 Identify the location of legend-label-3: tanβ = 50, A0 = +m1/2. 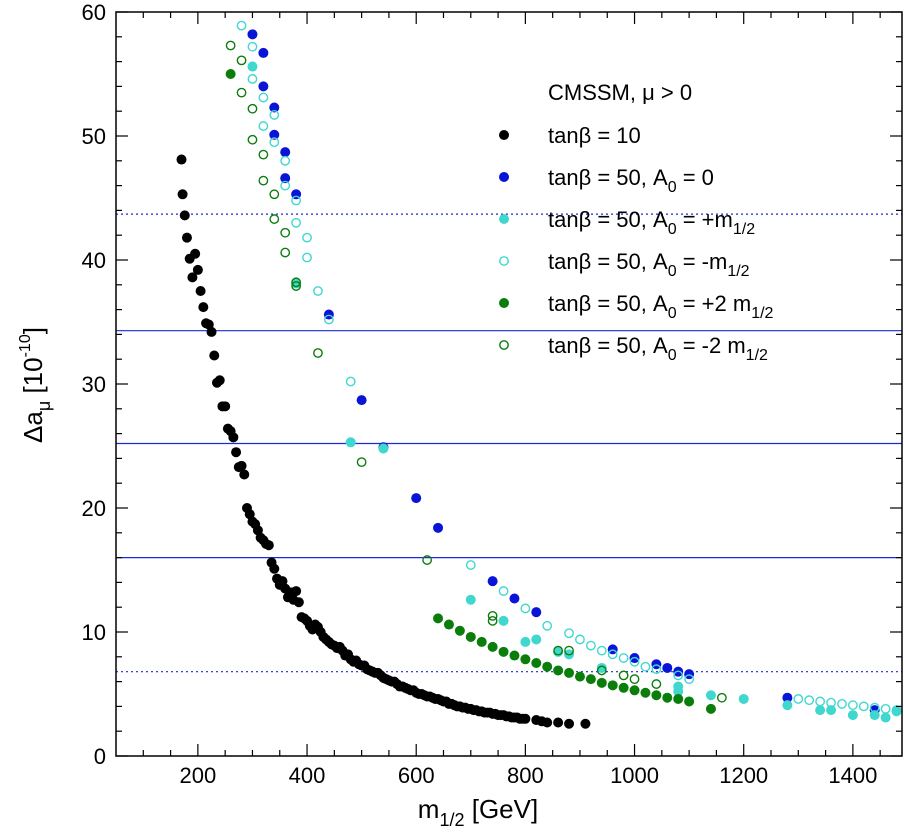
(651, 222).